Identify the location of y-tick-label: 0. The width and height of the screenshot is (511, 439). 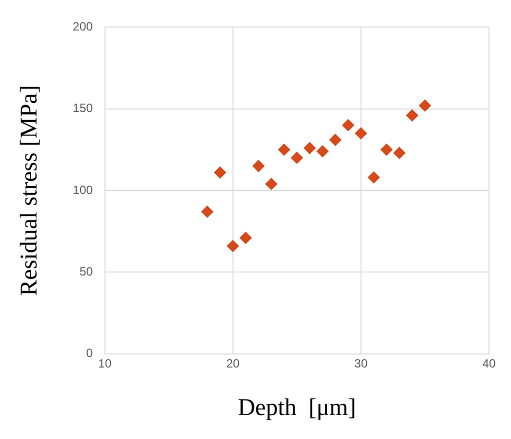
(90, 353).